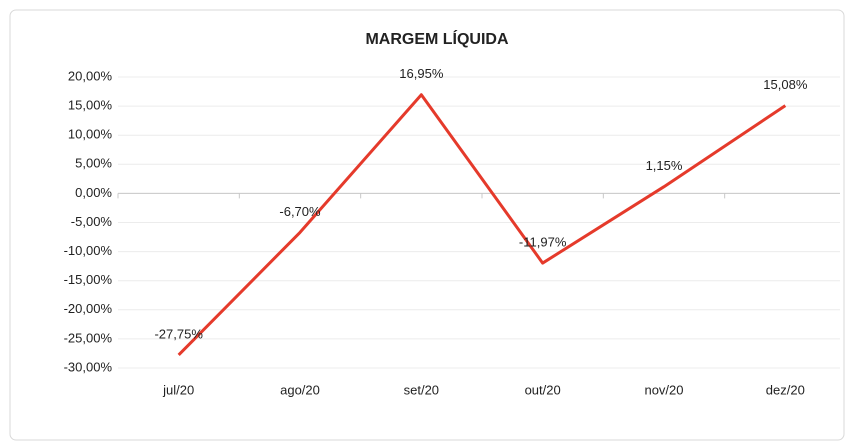 This screenshot has height=446, width=852. I want to click on data-label: -11,97%, so click(543, 242).